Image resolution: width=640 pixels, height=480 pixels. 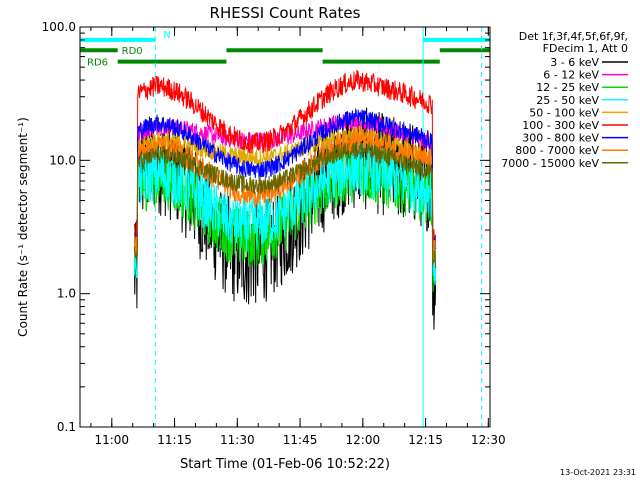 What do you see at coordinates (363, 440) in the screenshot?
I see `x-tick-label: 12:00` at bounding box center [363, 440].